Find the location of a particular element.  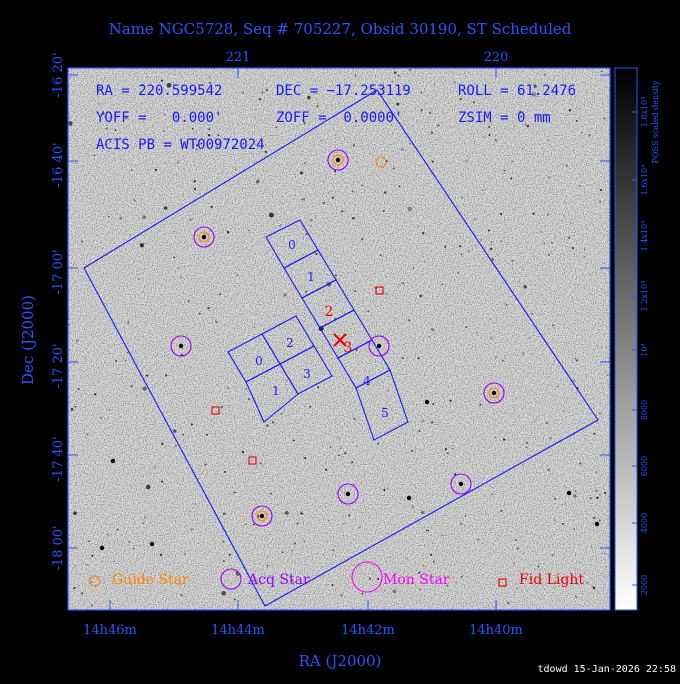

fid-light is located at coordinates (215, 410).